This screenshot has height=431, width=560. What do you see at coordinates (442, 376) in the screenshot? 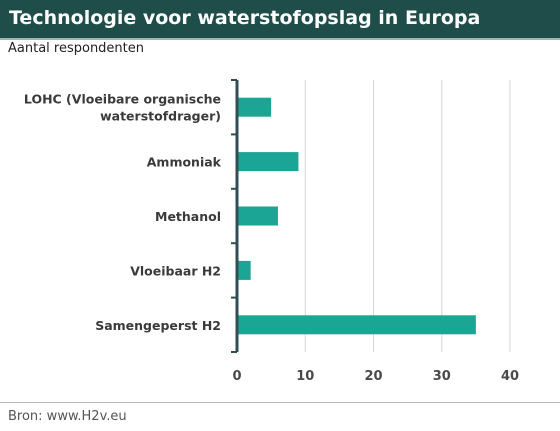
I see `x-tick-label-30: 30` at bounding box center [442, 376].